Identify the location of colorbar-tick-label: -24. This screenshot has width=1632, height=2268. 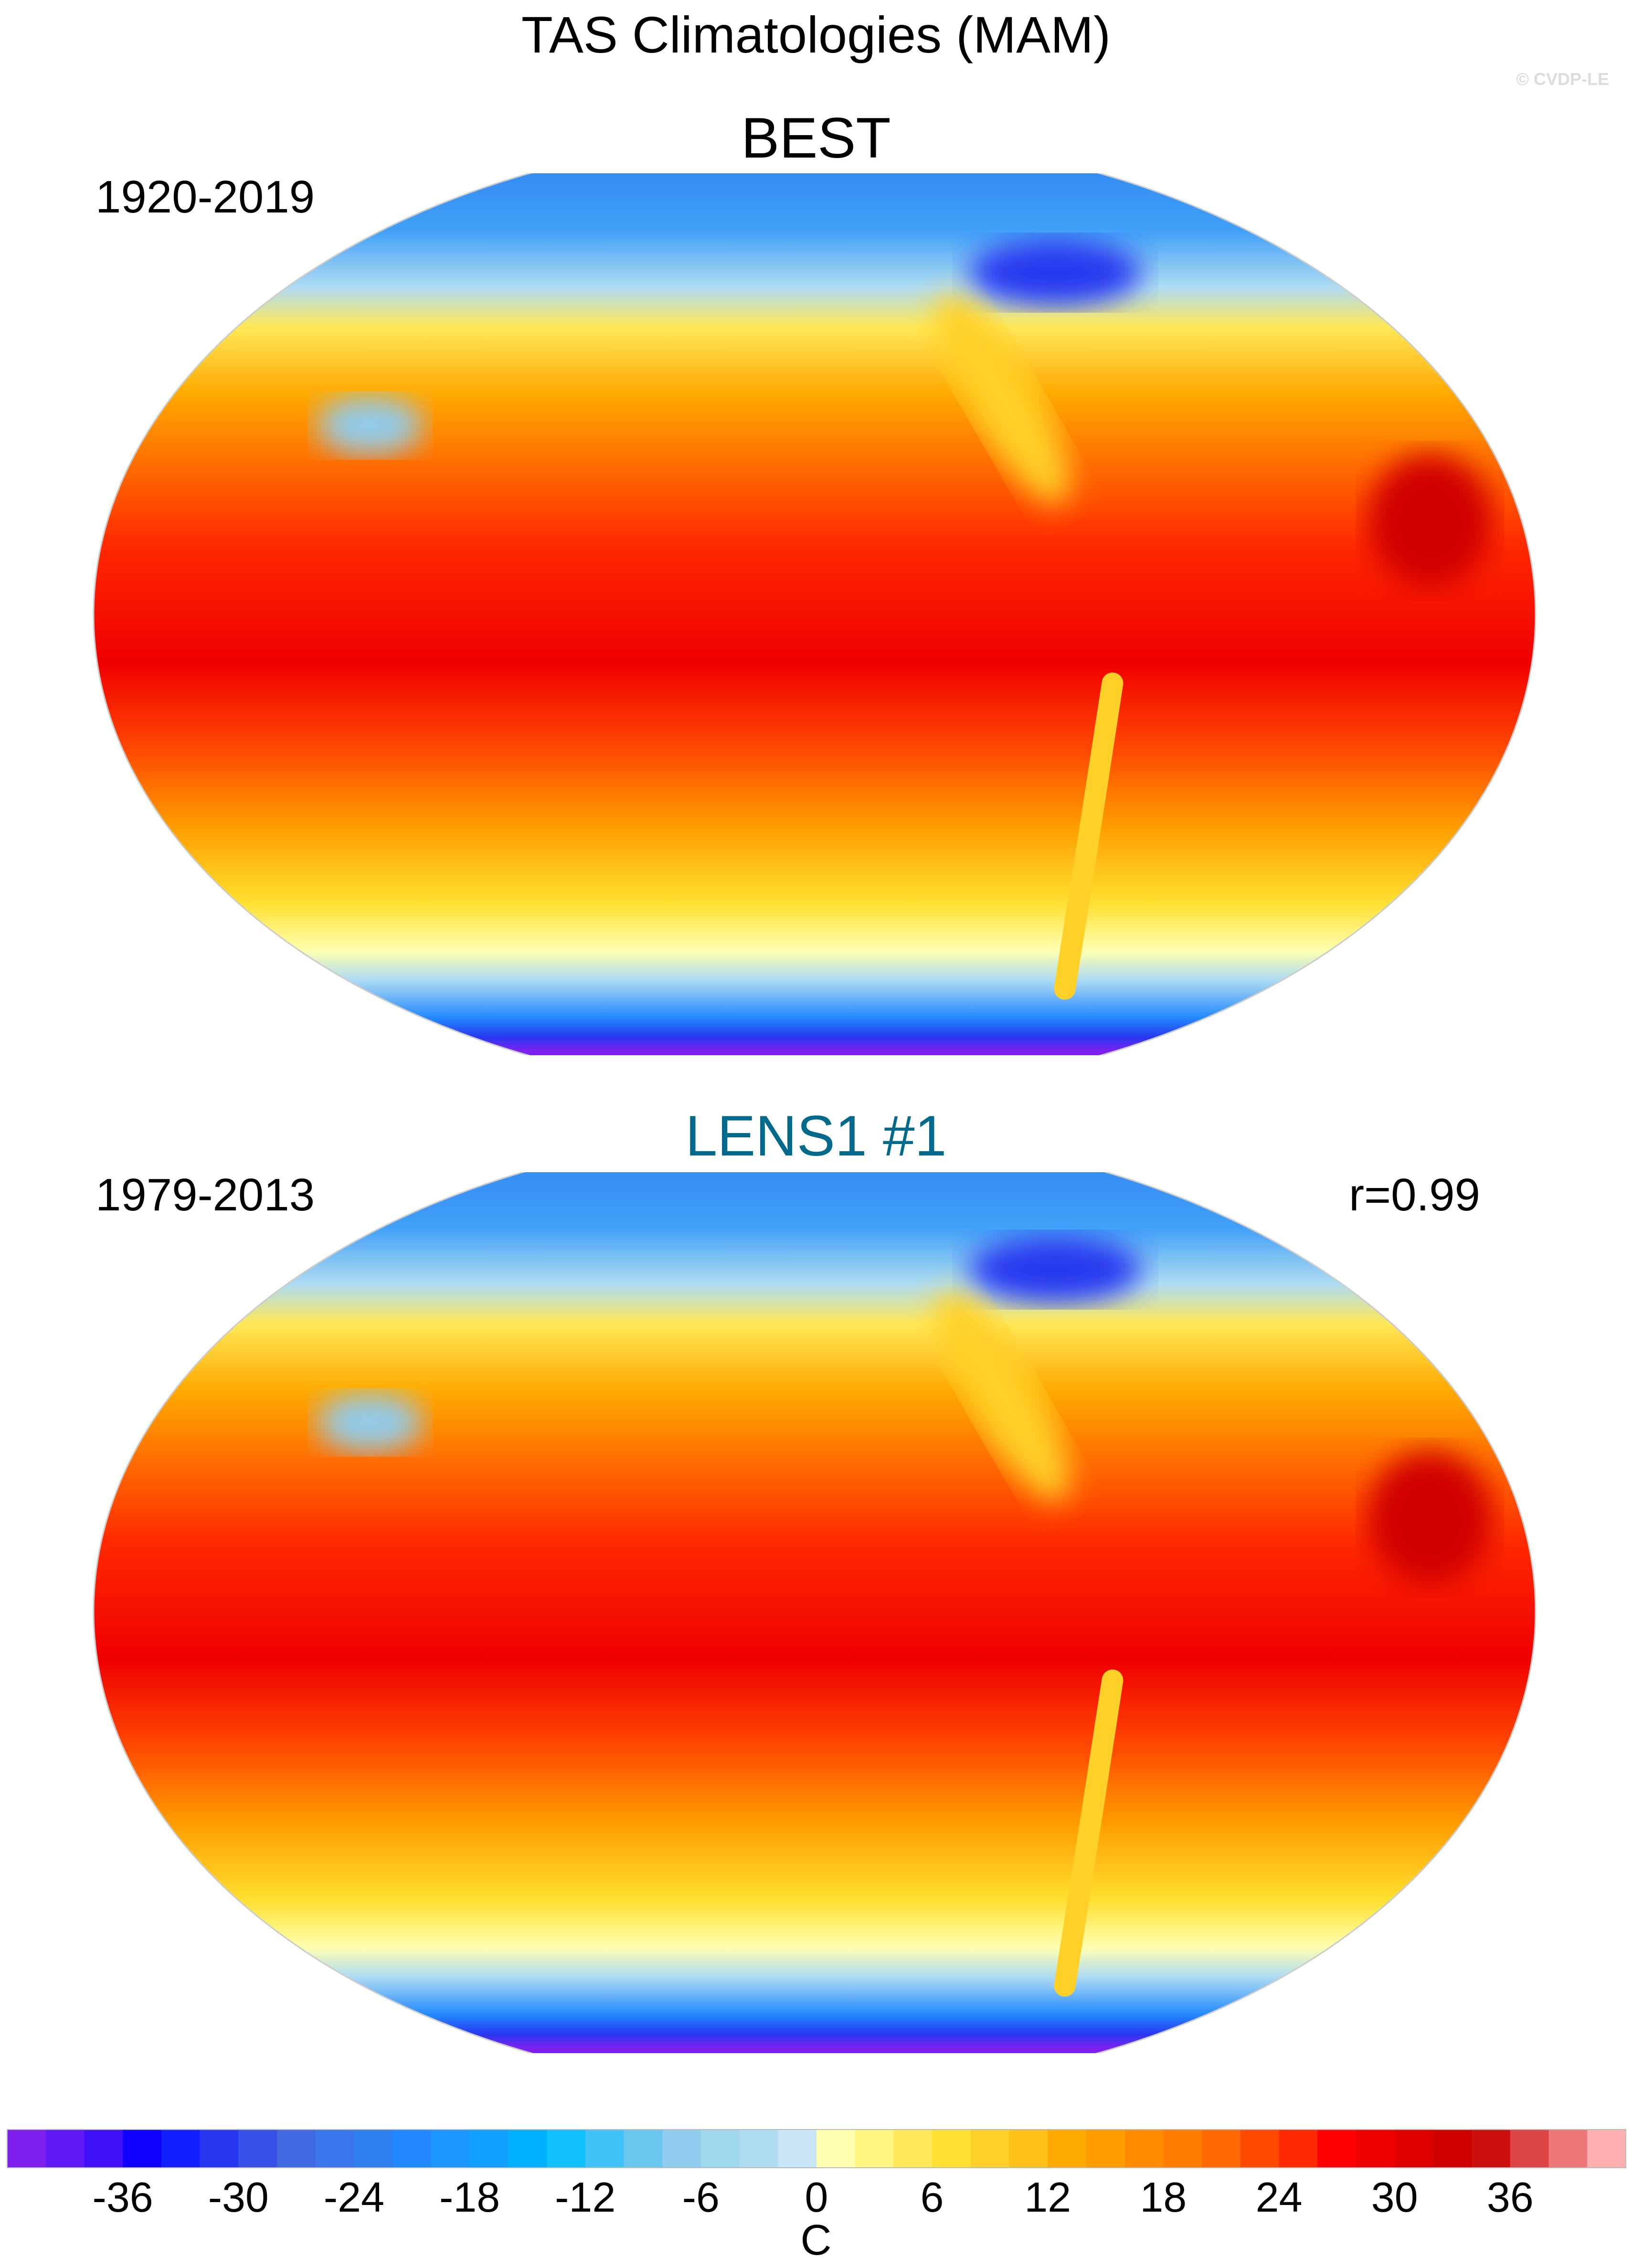
(354, 2197).